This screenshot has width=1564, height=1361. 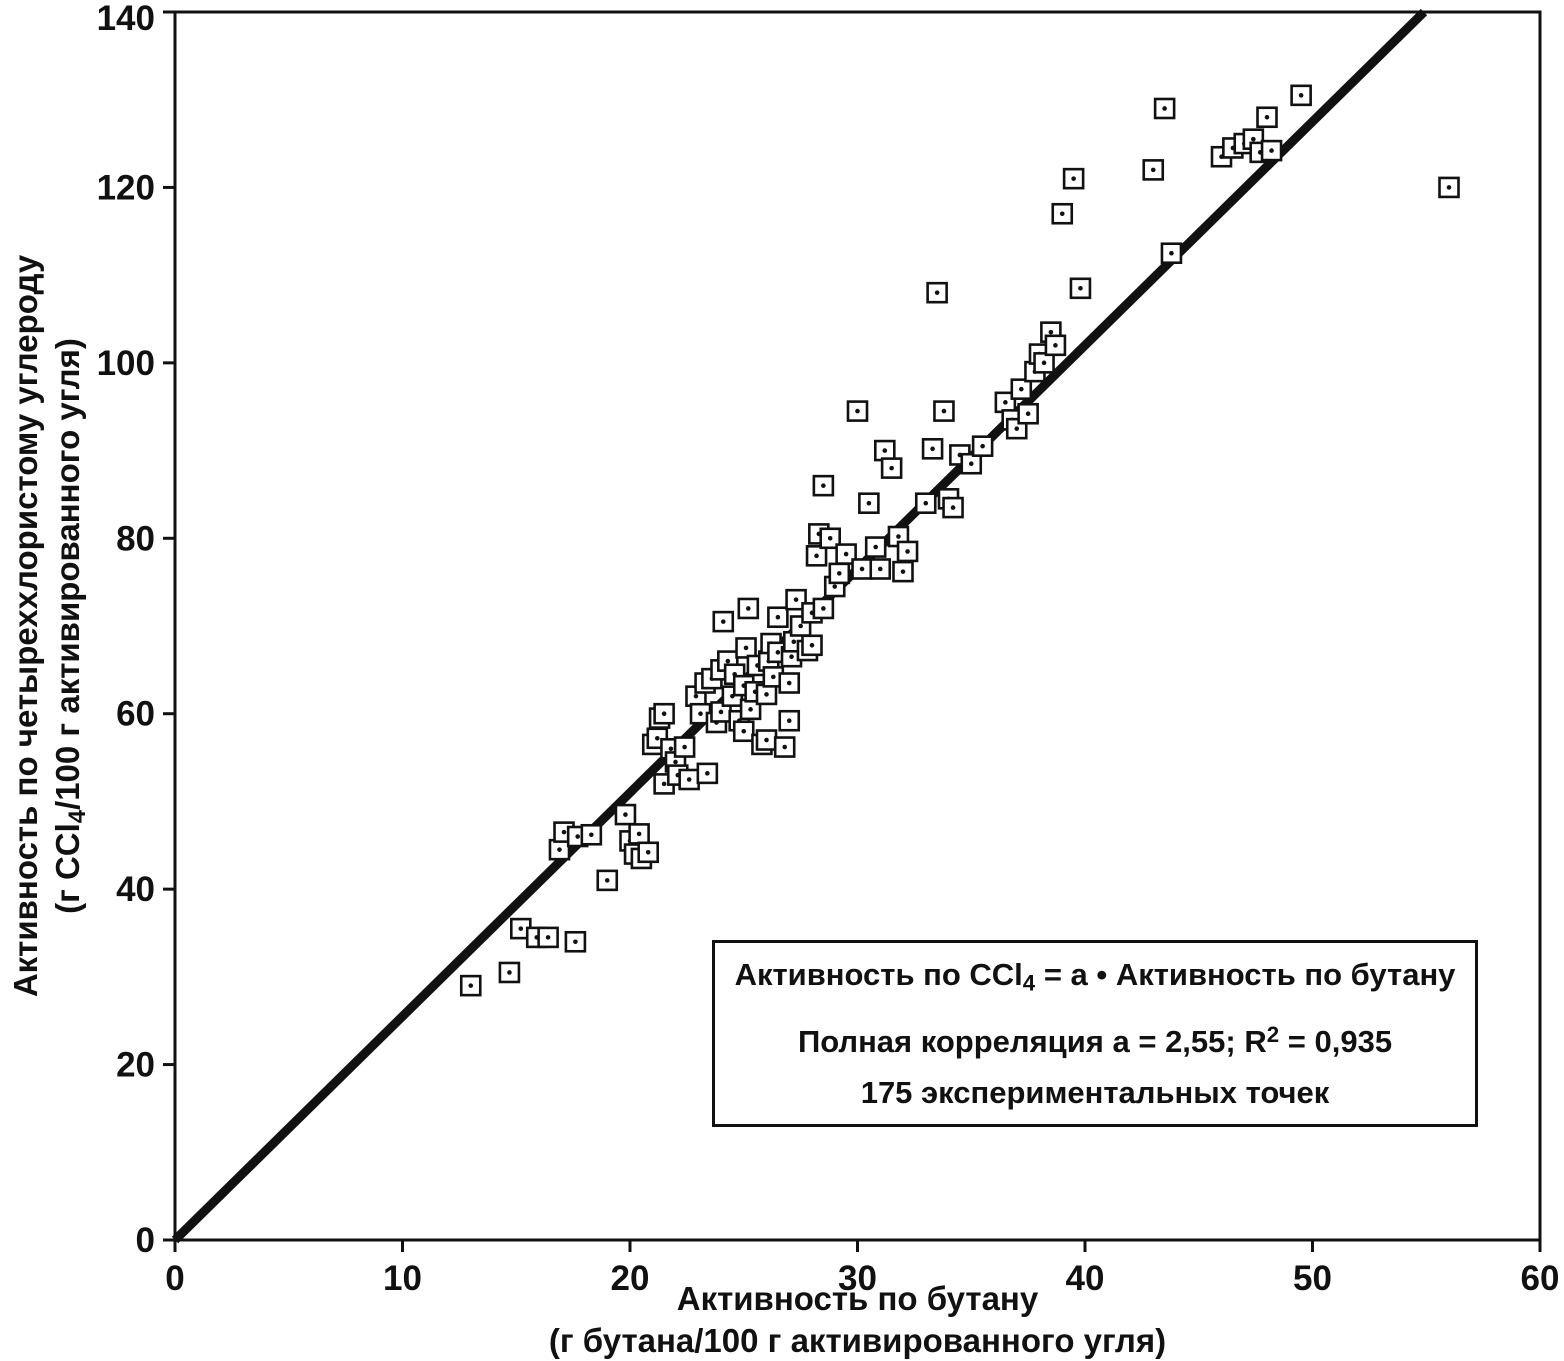 I want to click on annotation-superscript: 2, so click(x=1273, y=1034).